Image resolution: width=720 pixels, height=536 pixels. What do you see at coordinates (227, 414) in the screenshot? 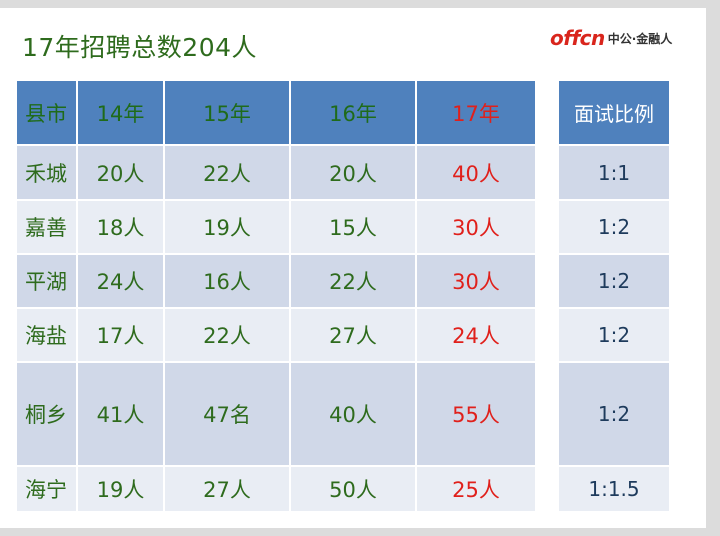
I see `cell-2015: 47名` at bounding box center [227, 414].